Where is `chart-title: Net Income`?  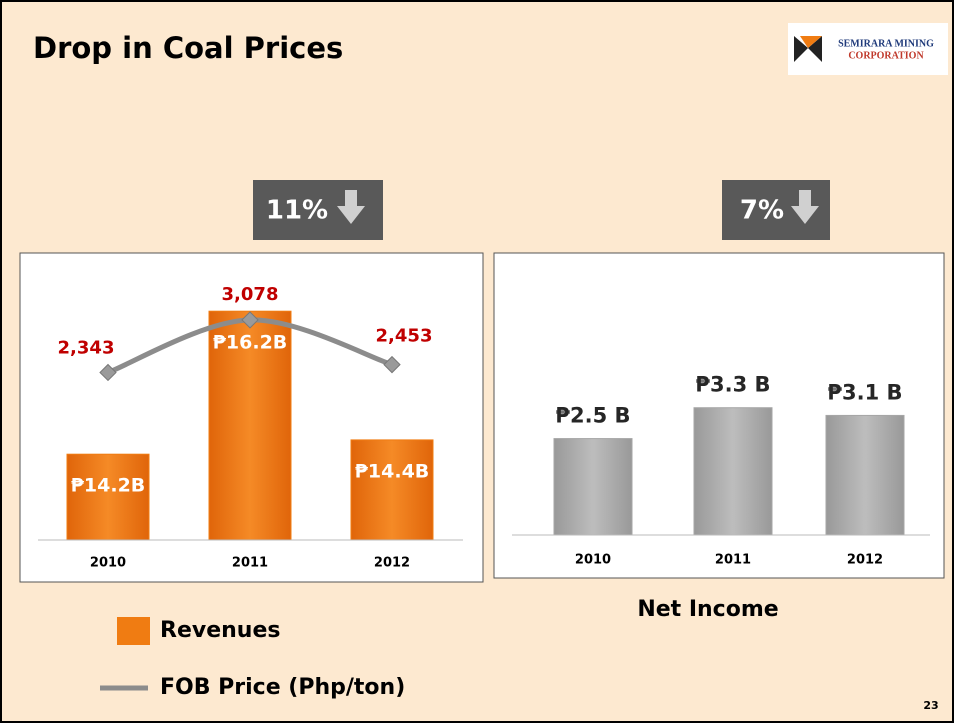
chart-title: Net Income is located at coordinates (707, 609).